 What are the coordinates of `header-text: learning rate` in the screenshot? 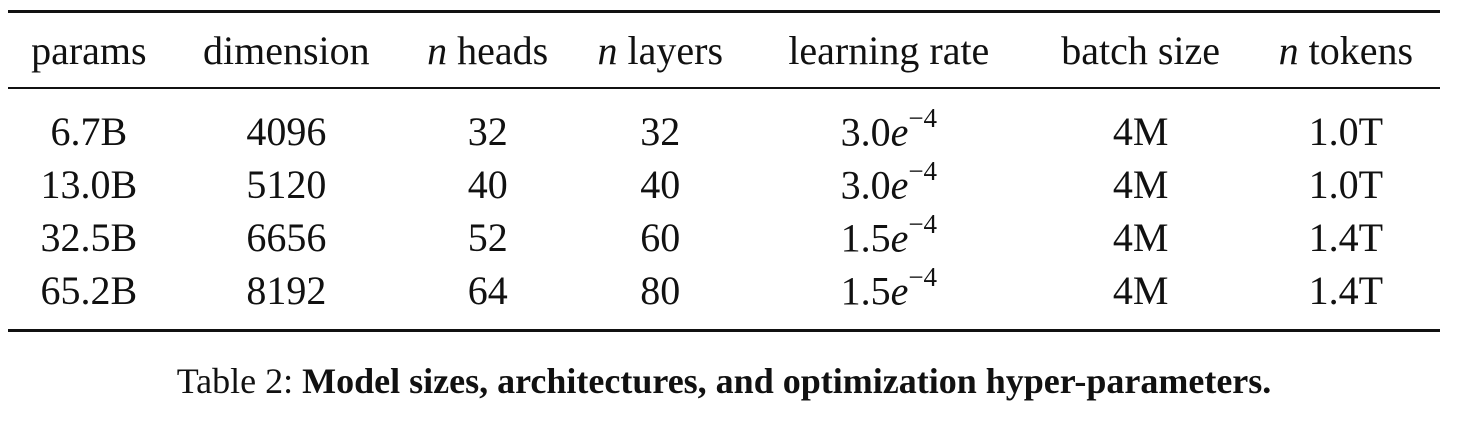 It's located at (889, 50).